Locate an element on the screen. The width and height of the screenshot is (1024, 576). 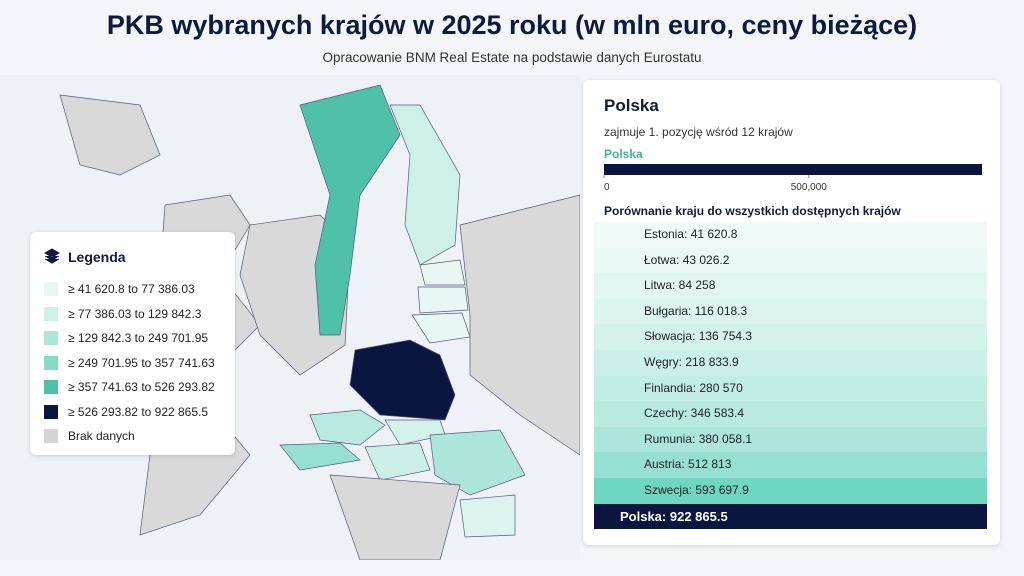
comparison-row: Rumunia: 380 058.1 is located at coordinates (790, 439).